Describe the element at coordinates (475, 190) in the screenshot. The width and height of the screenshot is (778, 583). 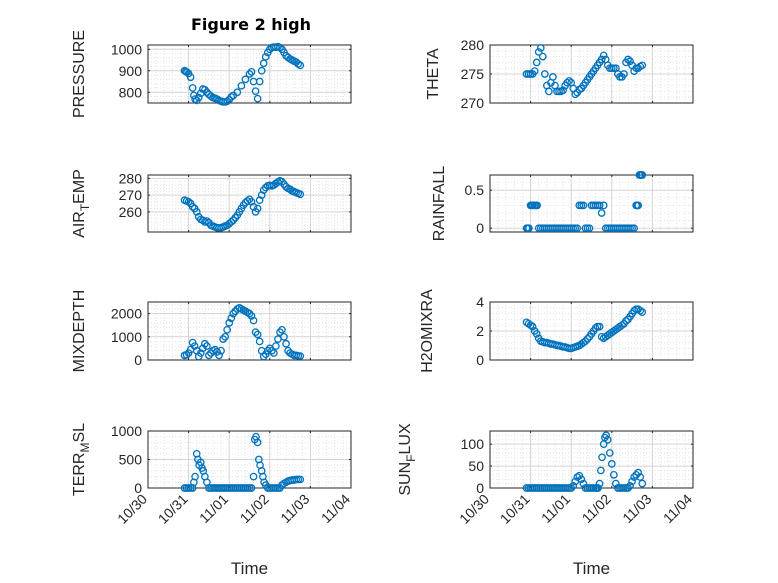
I see `y-tick-label: 0.5` at that location.